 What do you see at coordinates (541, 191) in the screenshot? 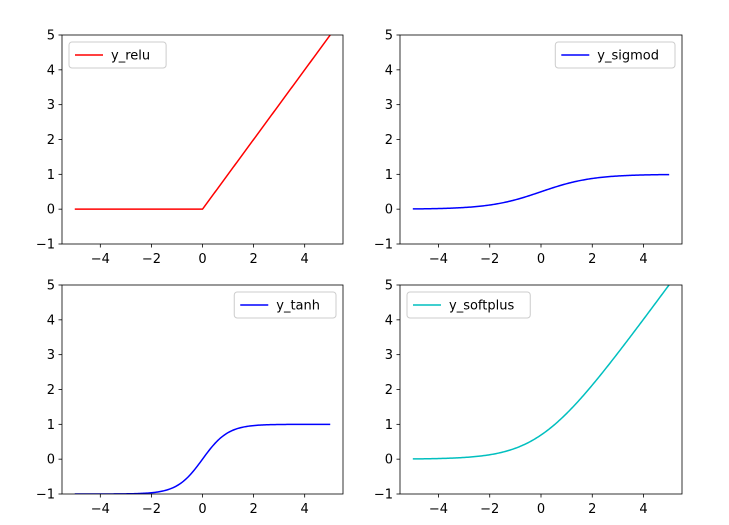
I see `series-line-y_sigmod` at bounding box center [541, 191].